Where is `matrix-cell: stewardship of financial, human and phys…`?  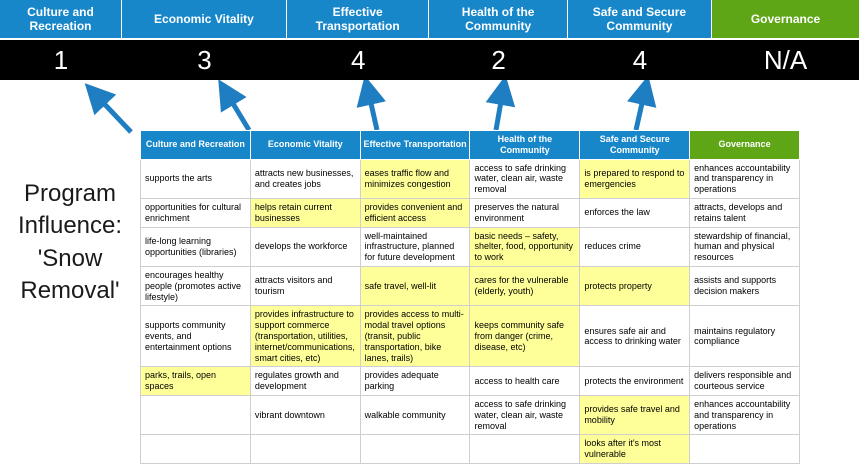
matrix-cell: stewardship of financial, human and phys… is located at coordinates (744, 246).